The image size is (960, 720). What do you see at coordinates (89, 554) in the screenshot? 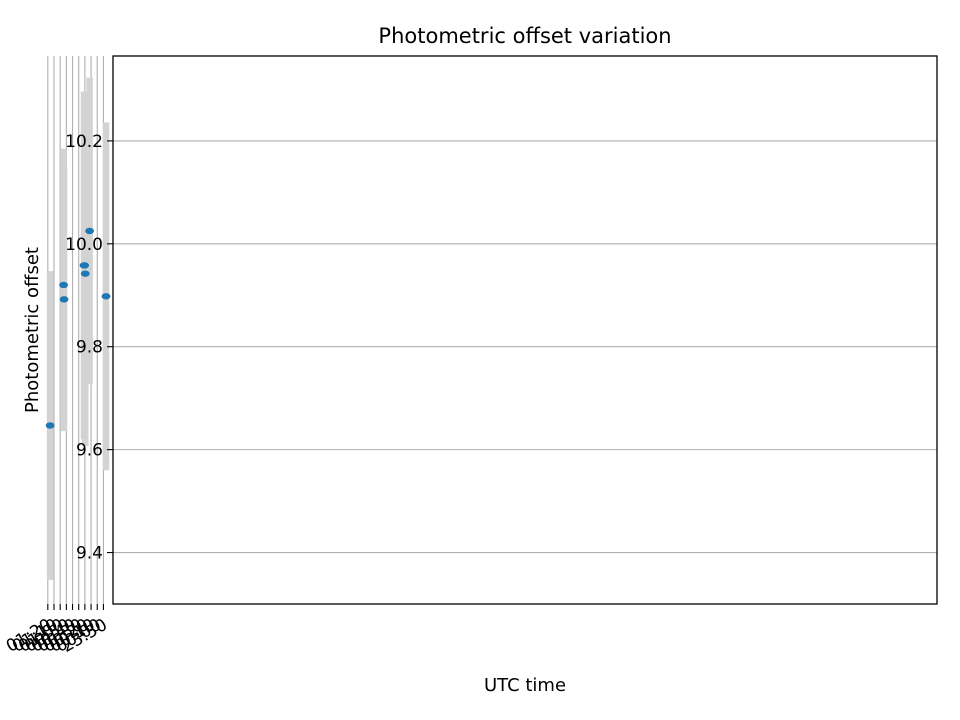
I see `y-tick-label: 9.4` at bounding box center [89, 554].